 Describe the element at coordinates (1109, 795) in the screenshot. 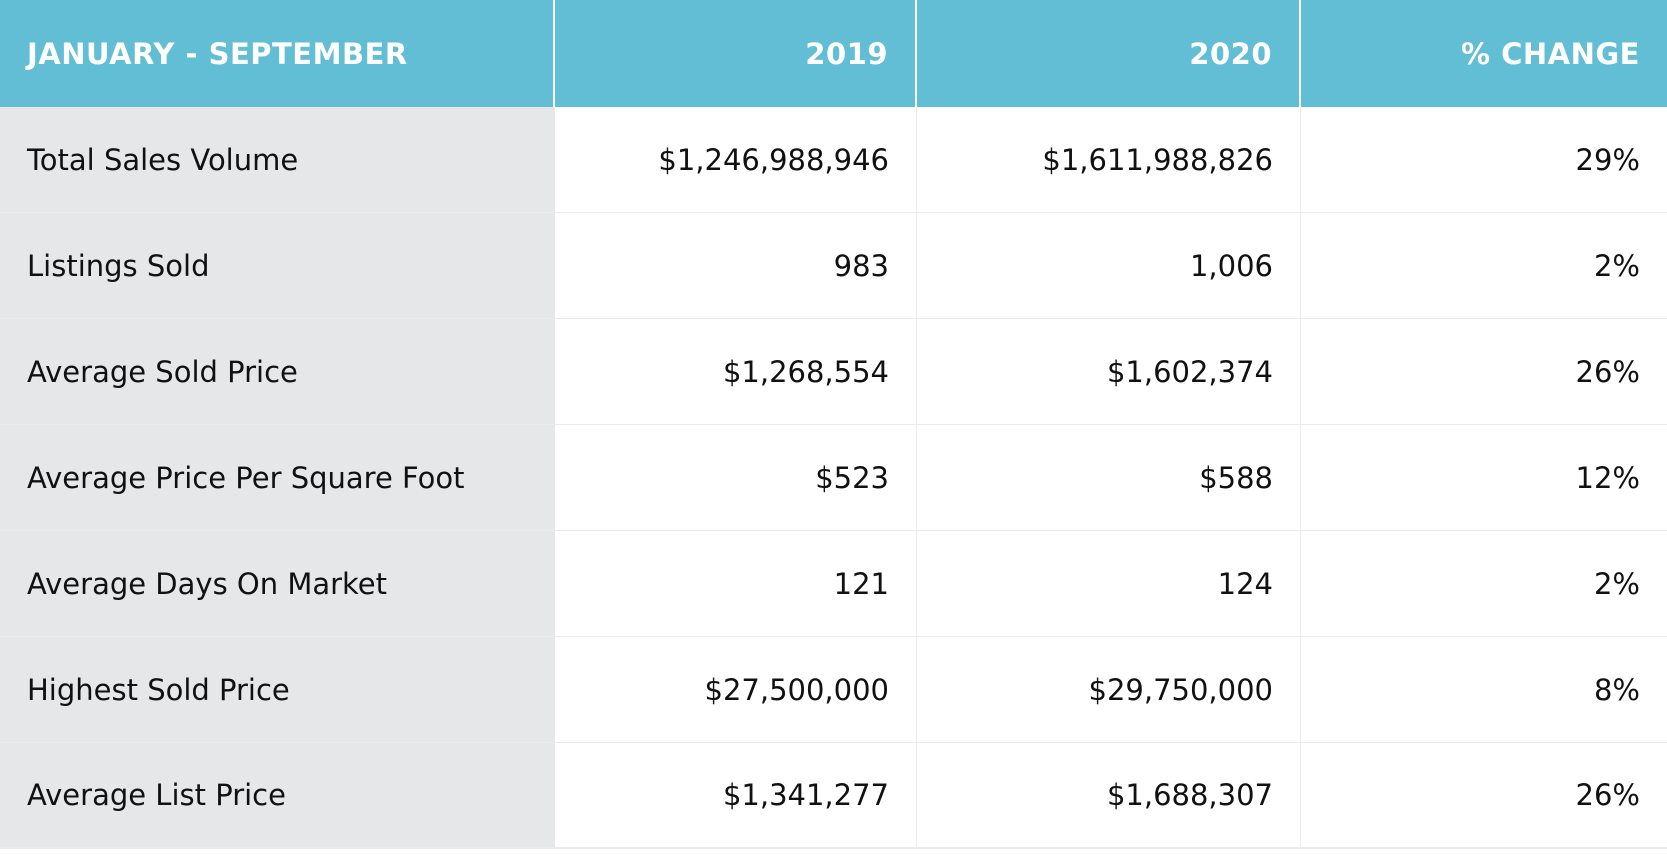

I see `value-2020: $1,688,307` at that location.